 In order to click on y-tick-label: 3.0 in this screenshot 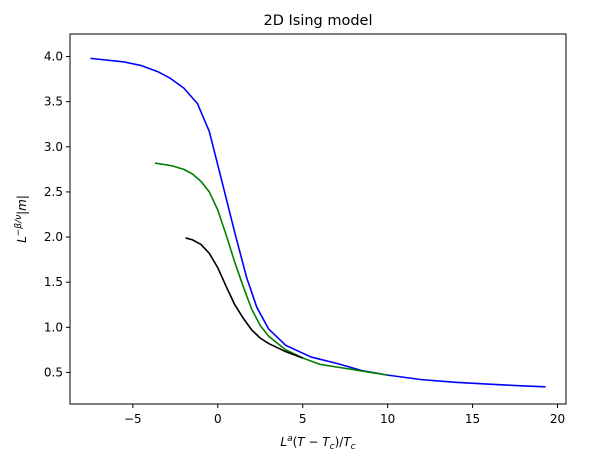, I will do `click(53, 147)`.